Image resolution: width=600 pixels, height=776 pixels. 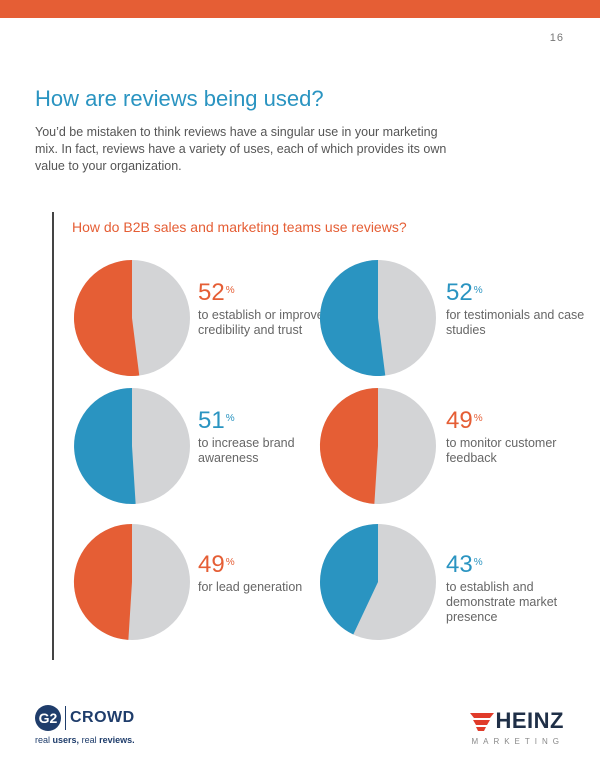 I want to click on stat-block: 49% to monitor customer feedback, so click(x=523, y=437).